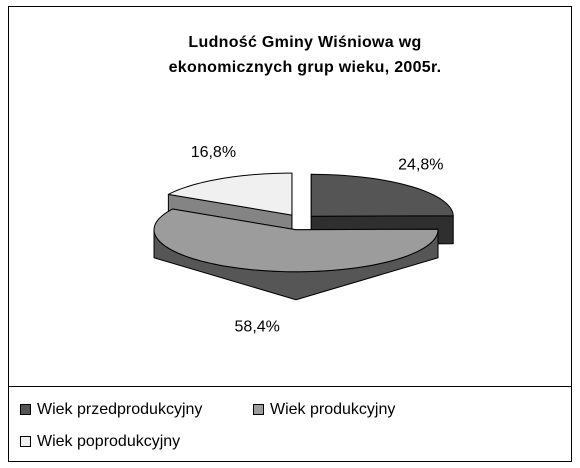  What do you see at coordinates (332, 409) in the screenshot?
I see `legend-label: Wiek produkcyjny` at bounding box center [332, 409].